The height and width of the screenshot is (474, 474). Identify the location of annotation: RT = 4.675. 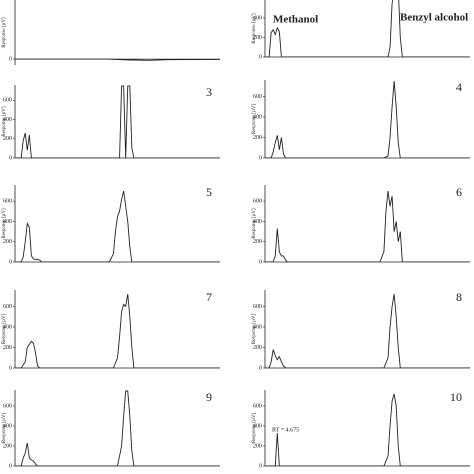
(285, 430).